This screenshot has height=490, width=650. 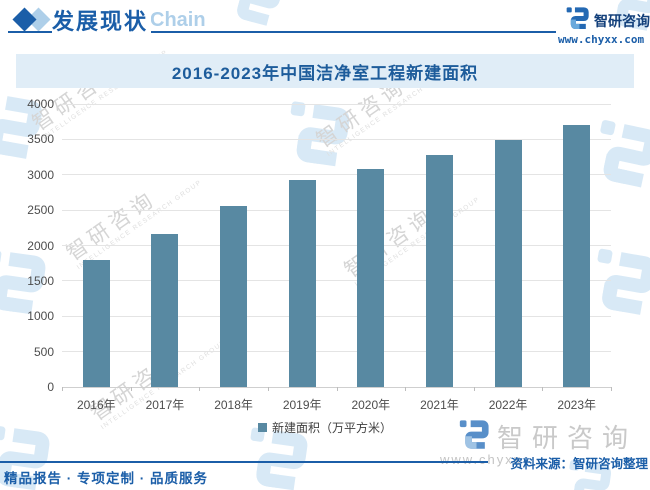 I want to click on y-axis-tick-label: 500, so click(x=43, y=351).